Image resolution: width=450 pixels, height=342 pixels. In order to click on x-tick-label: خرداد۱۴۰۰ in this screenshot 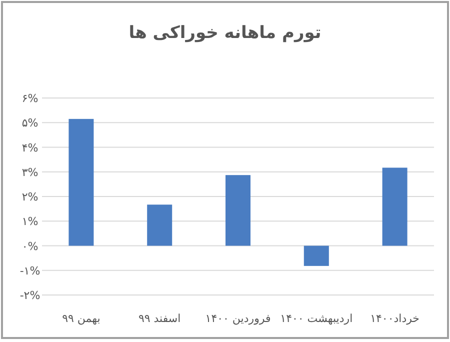, I will do `click(395, 318)`.